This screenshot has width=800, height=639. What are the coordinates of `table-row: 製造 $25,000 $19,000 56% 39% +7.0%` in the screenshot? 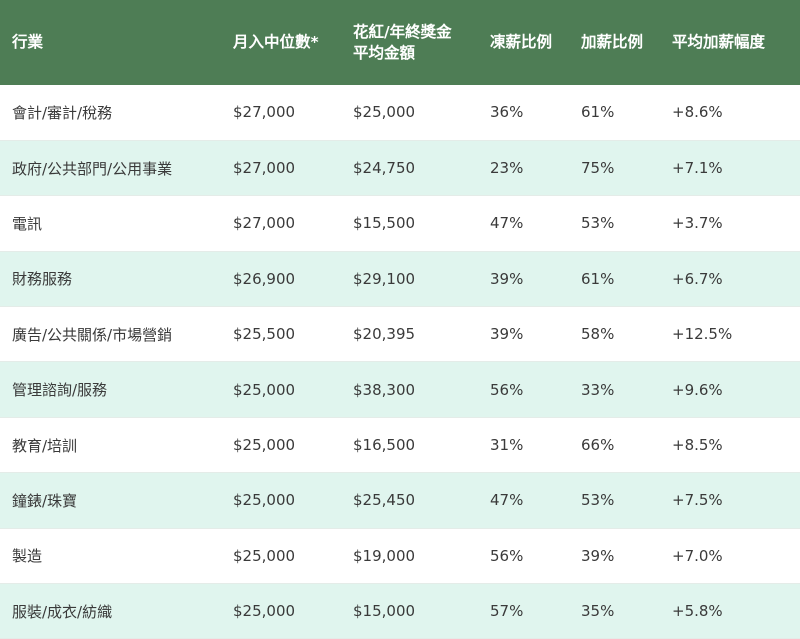 It's located at (400, 556).